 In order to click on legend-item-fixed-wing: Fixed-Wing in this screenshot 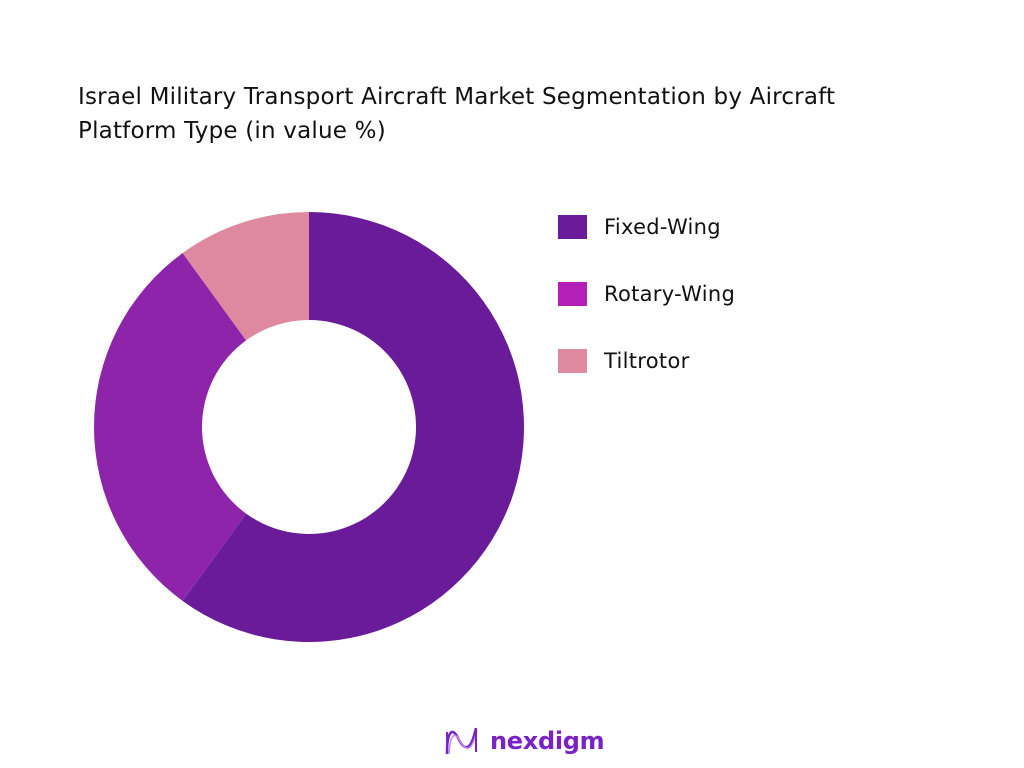, I will do `click(646, 226)`.